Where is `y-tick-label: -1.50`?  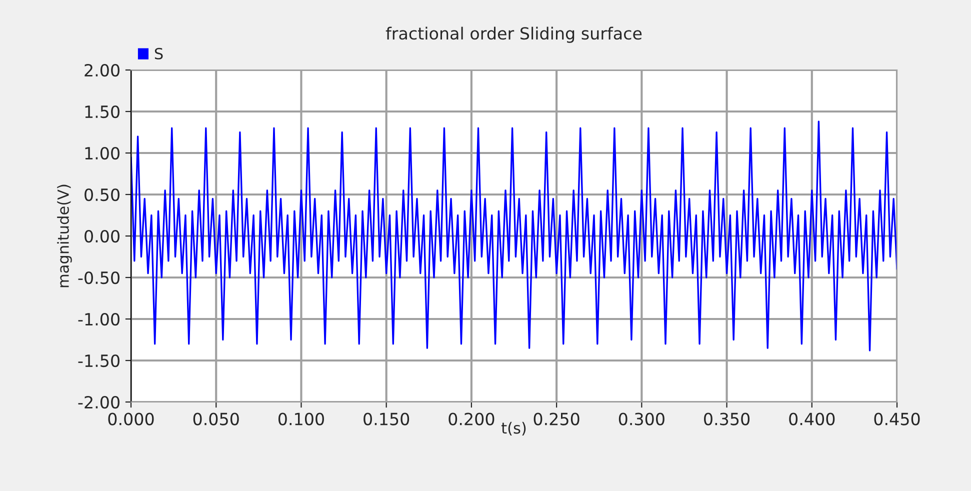
y-tick-label: -1.50 is located at coordinates (99, 361).